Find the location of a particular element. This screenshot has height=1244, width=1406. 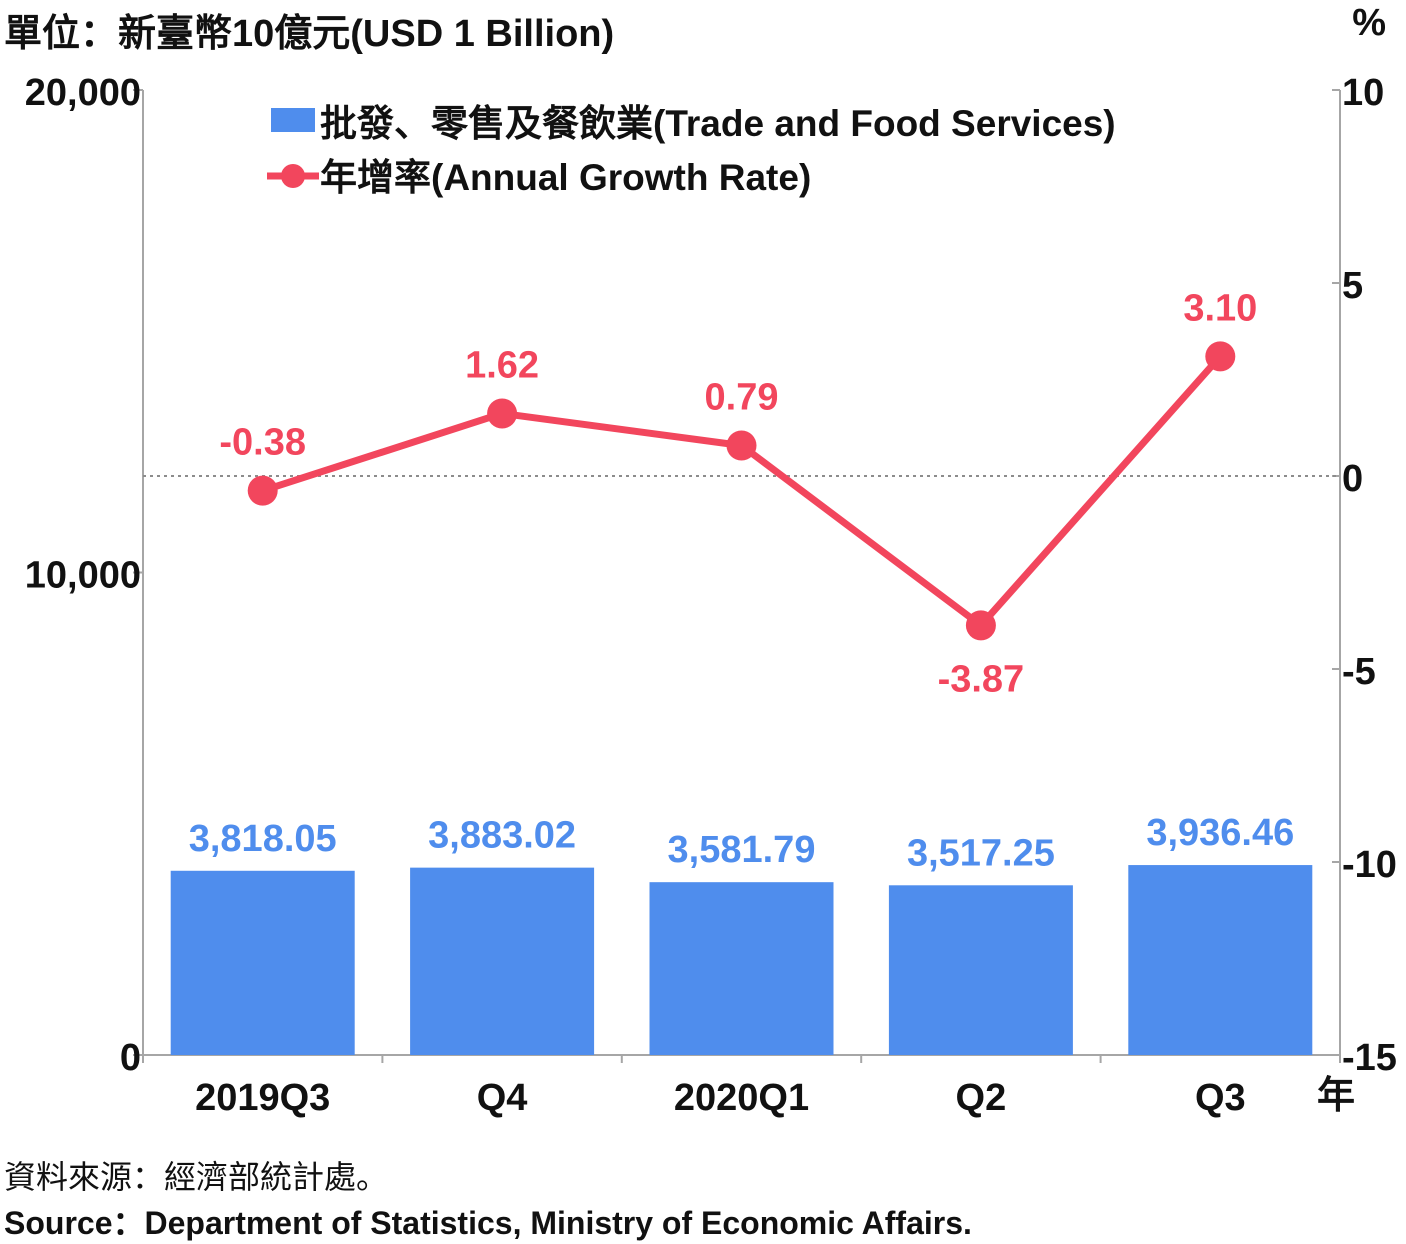

legend-line-label: 年增率(Annual Growth Rate) is located at coordinates (565, 177).